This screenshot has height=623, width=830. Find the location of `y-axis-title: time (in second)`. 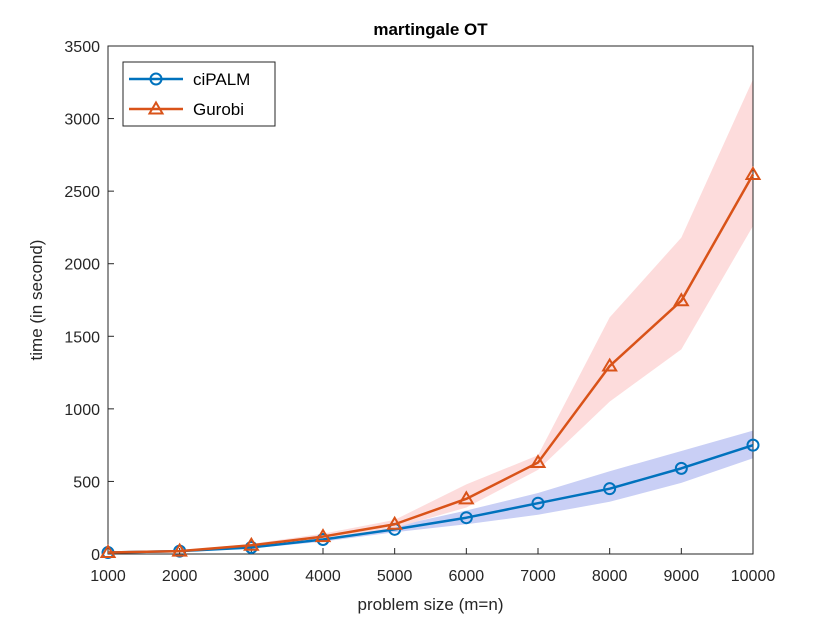

y-axis-title: time (in second) is located at coordinates (36, 300).